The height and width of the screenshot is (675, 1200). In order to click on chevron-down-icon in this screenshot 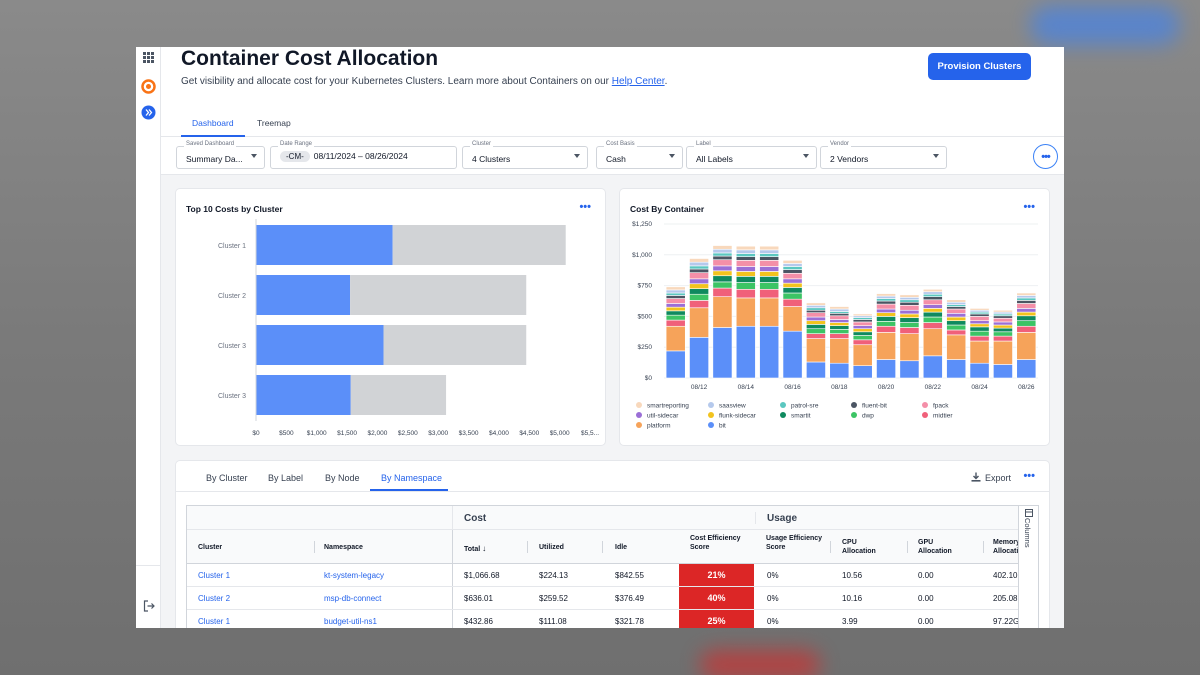, I will do `click(936, 156)`.